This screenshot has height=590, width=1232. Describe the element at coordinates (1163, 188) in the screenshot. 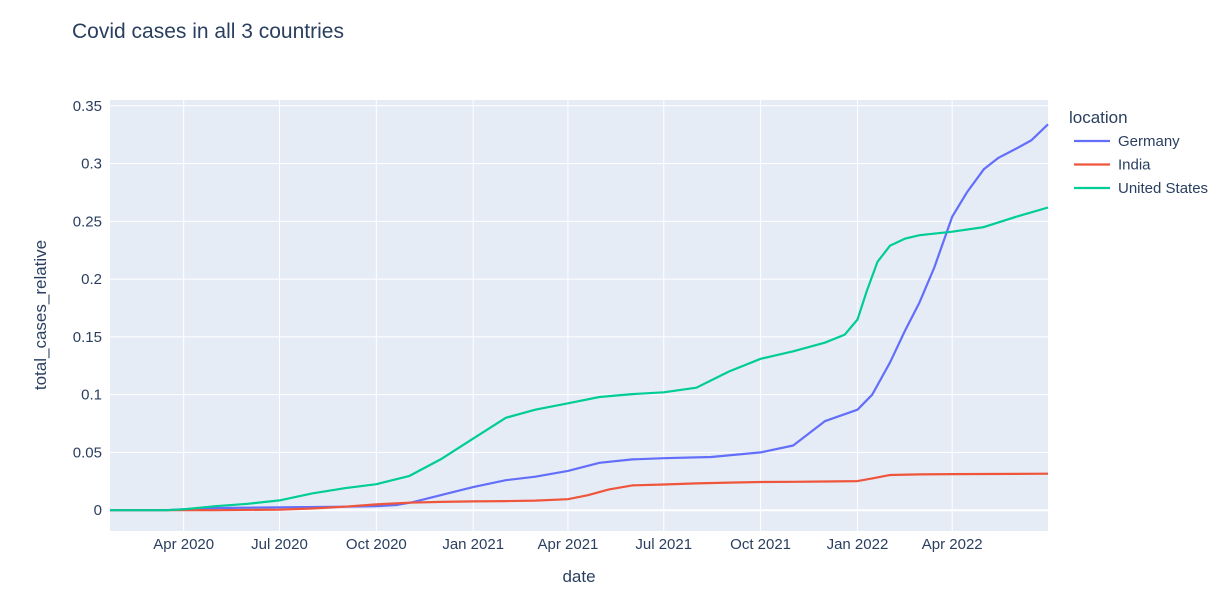

I see `legend-label-united-states: United States` at that location.